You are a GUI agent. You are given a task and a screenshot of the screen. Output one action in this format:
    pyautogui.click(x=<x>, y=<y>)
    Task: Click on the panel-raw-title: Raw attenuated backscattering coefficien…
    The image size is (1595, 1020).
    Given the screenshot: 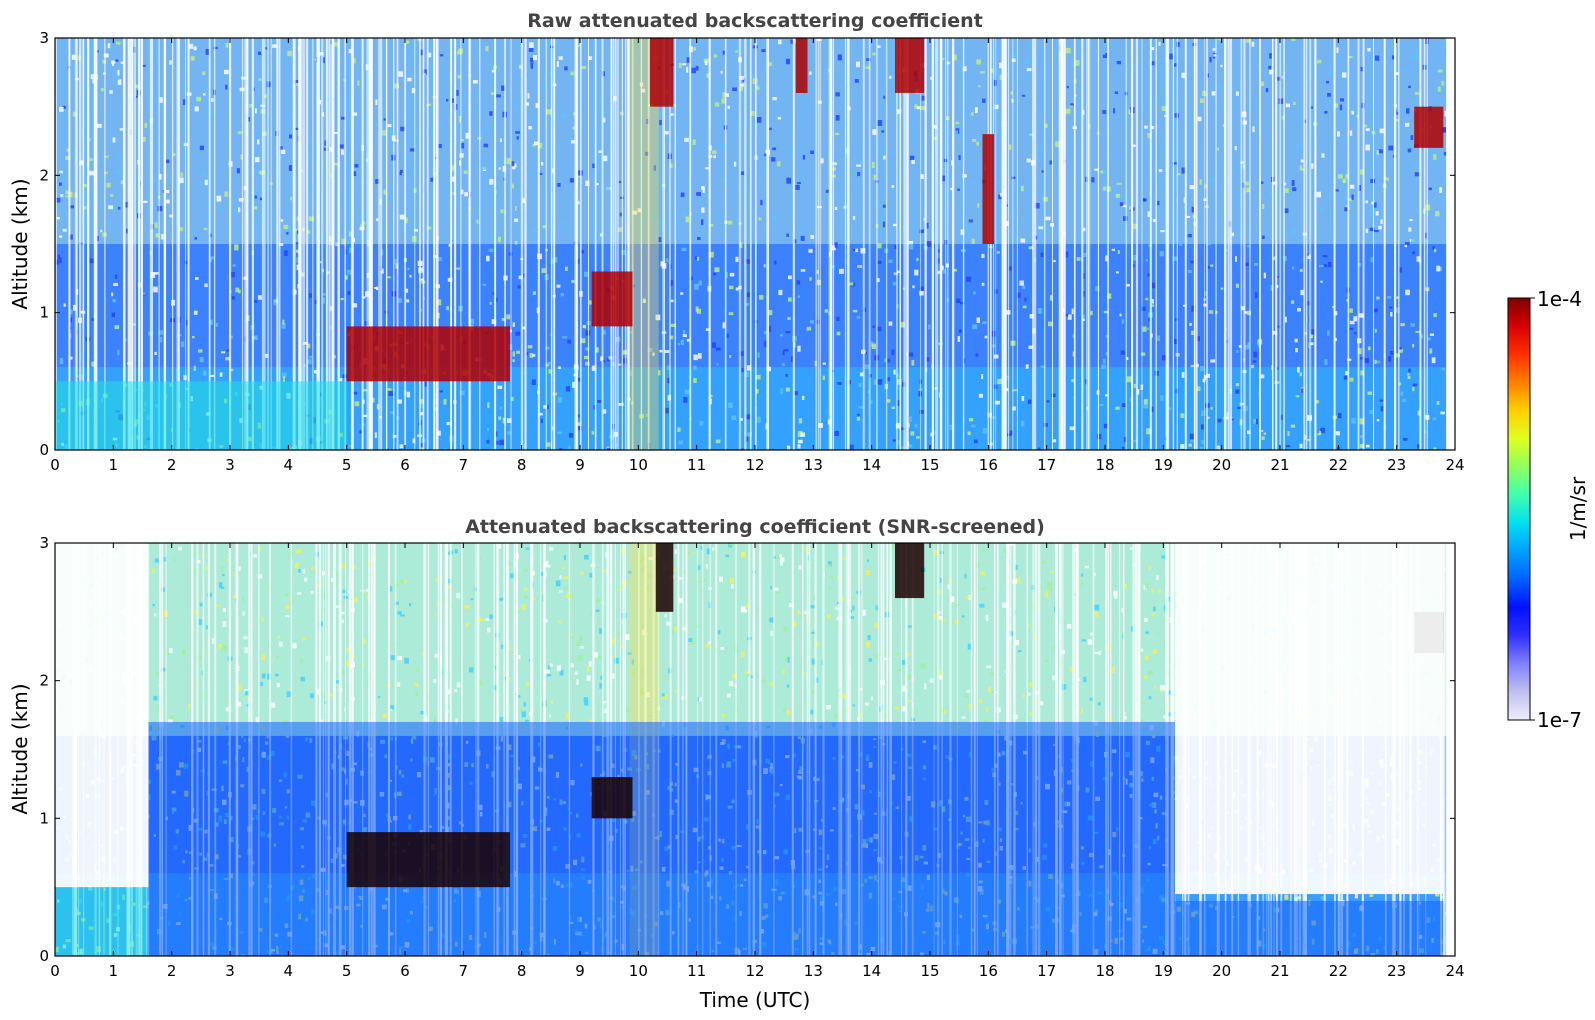 What is the action you would take?
    pyautogui.click(x=755, y=21)
    